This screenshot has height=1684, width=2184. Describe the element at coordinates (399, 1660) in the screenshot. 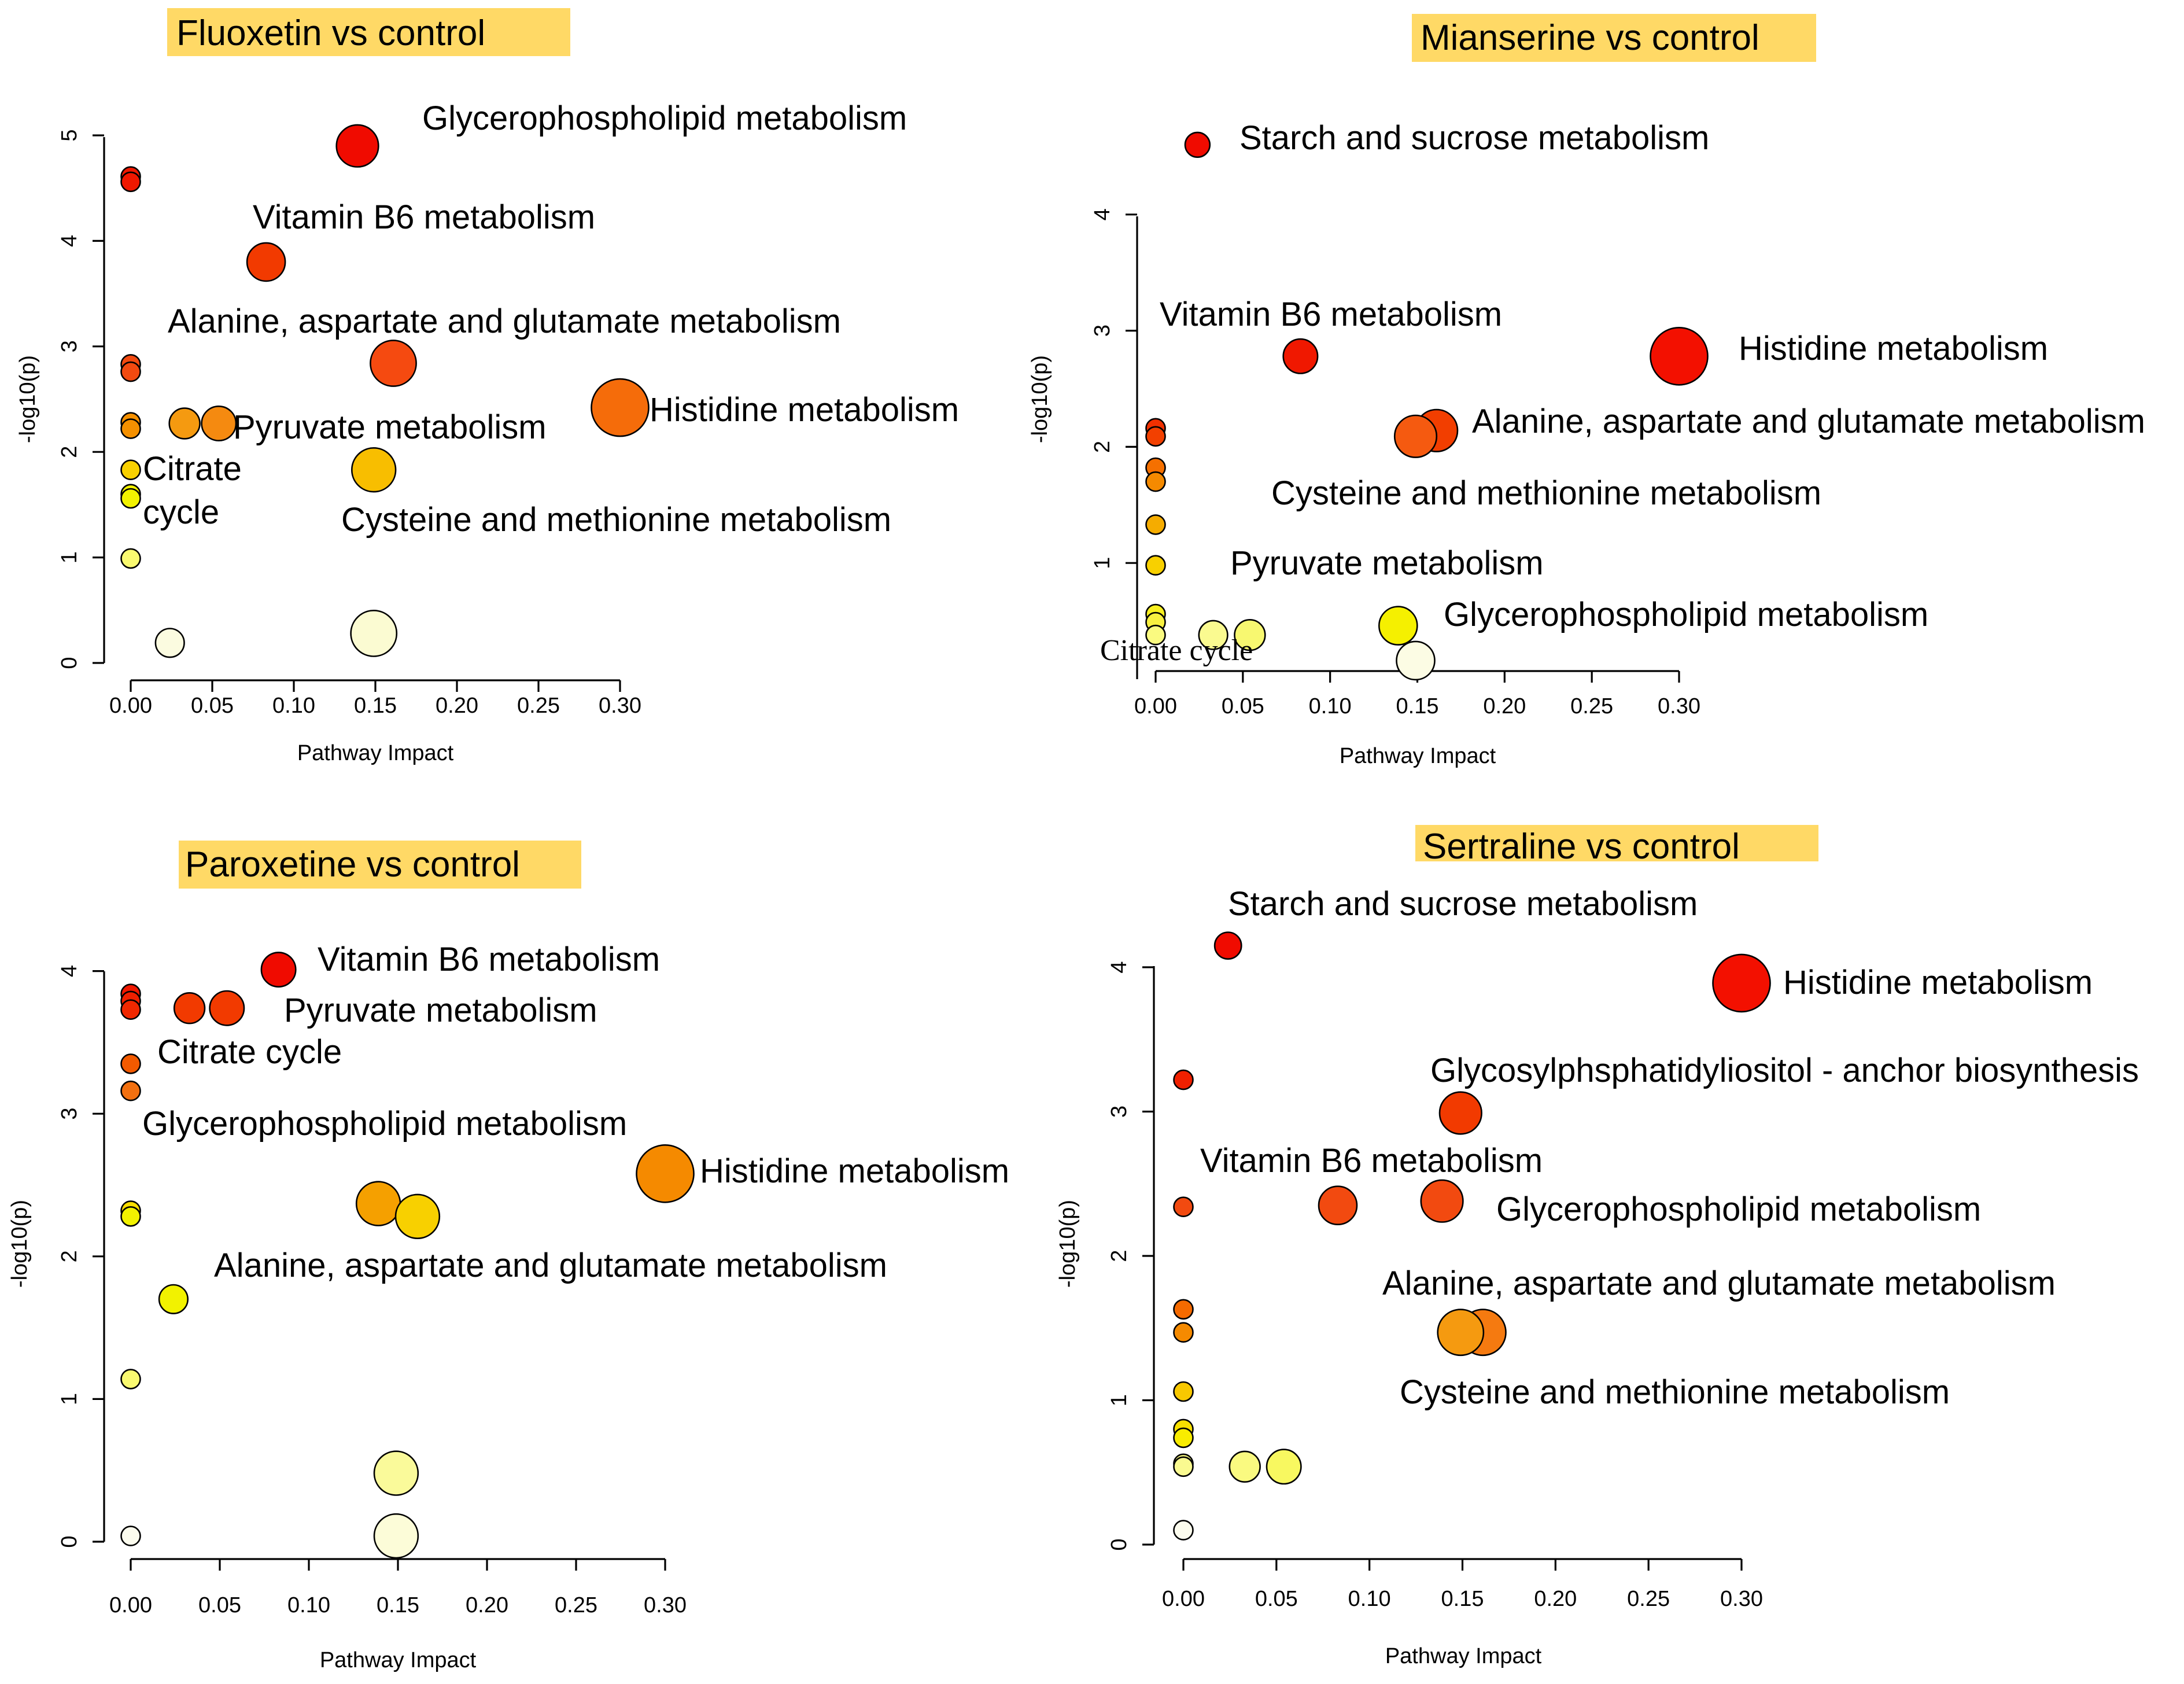

I see `x-axis-title: Pathway Impact` at that location.